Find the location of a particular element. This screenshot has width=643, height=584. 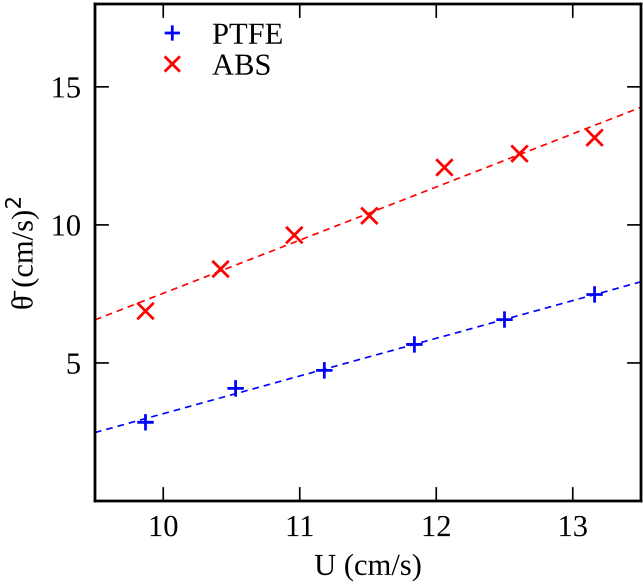

x-tick-label: 10 is located at coordinates (164, 526).